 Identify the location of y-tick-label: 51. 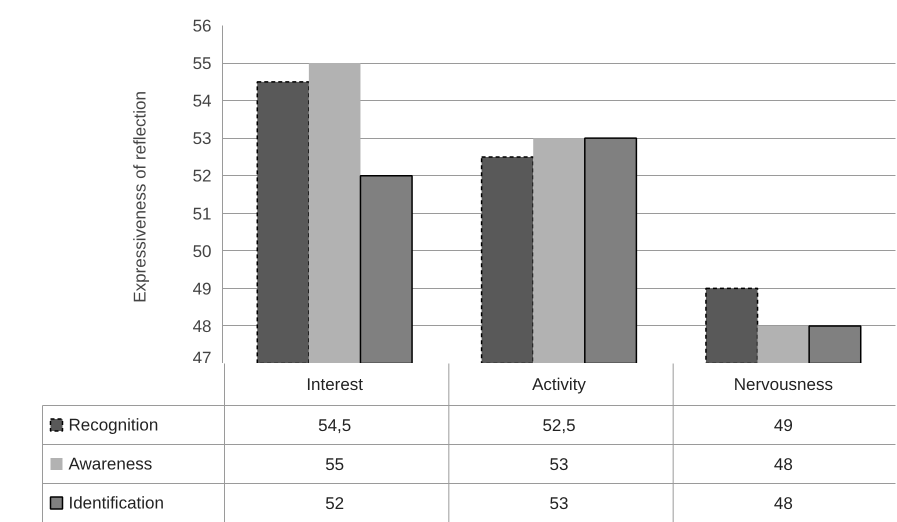
(202, 214).